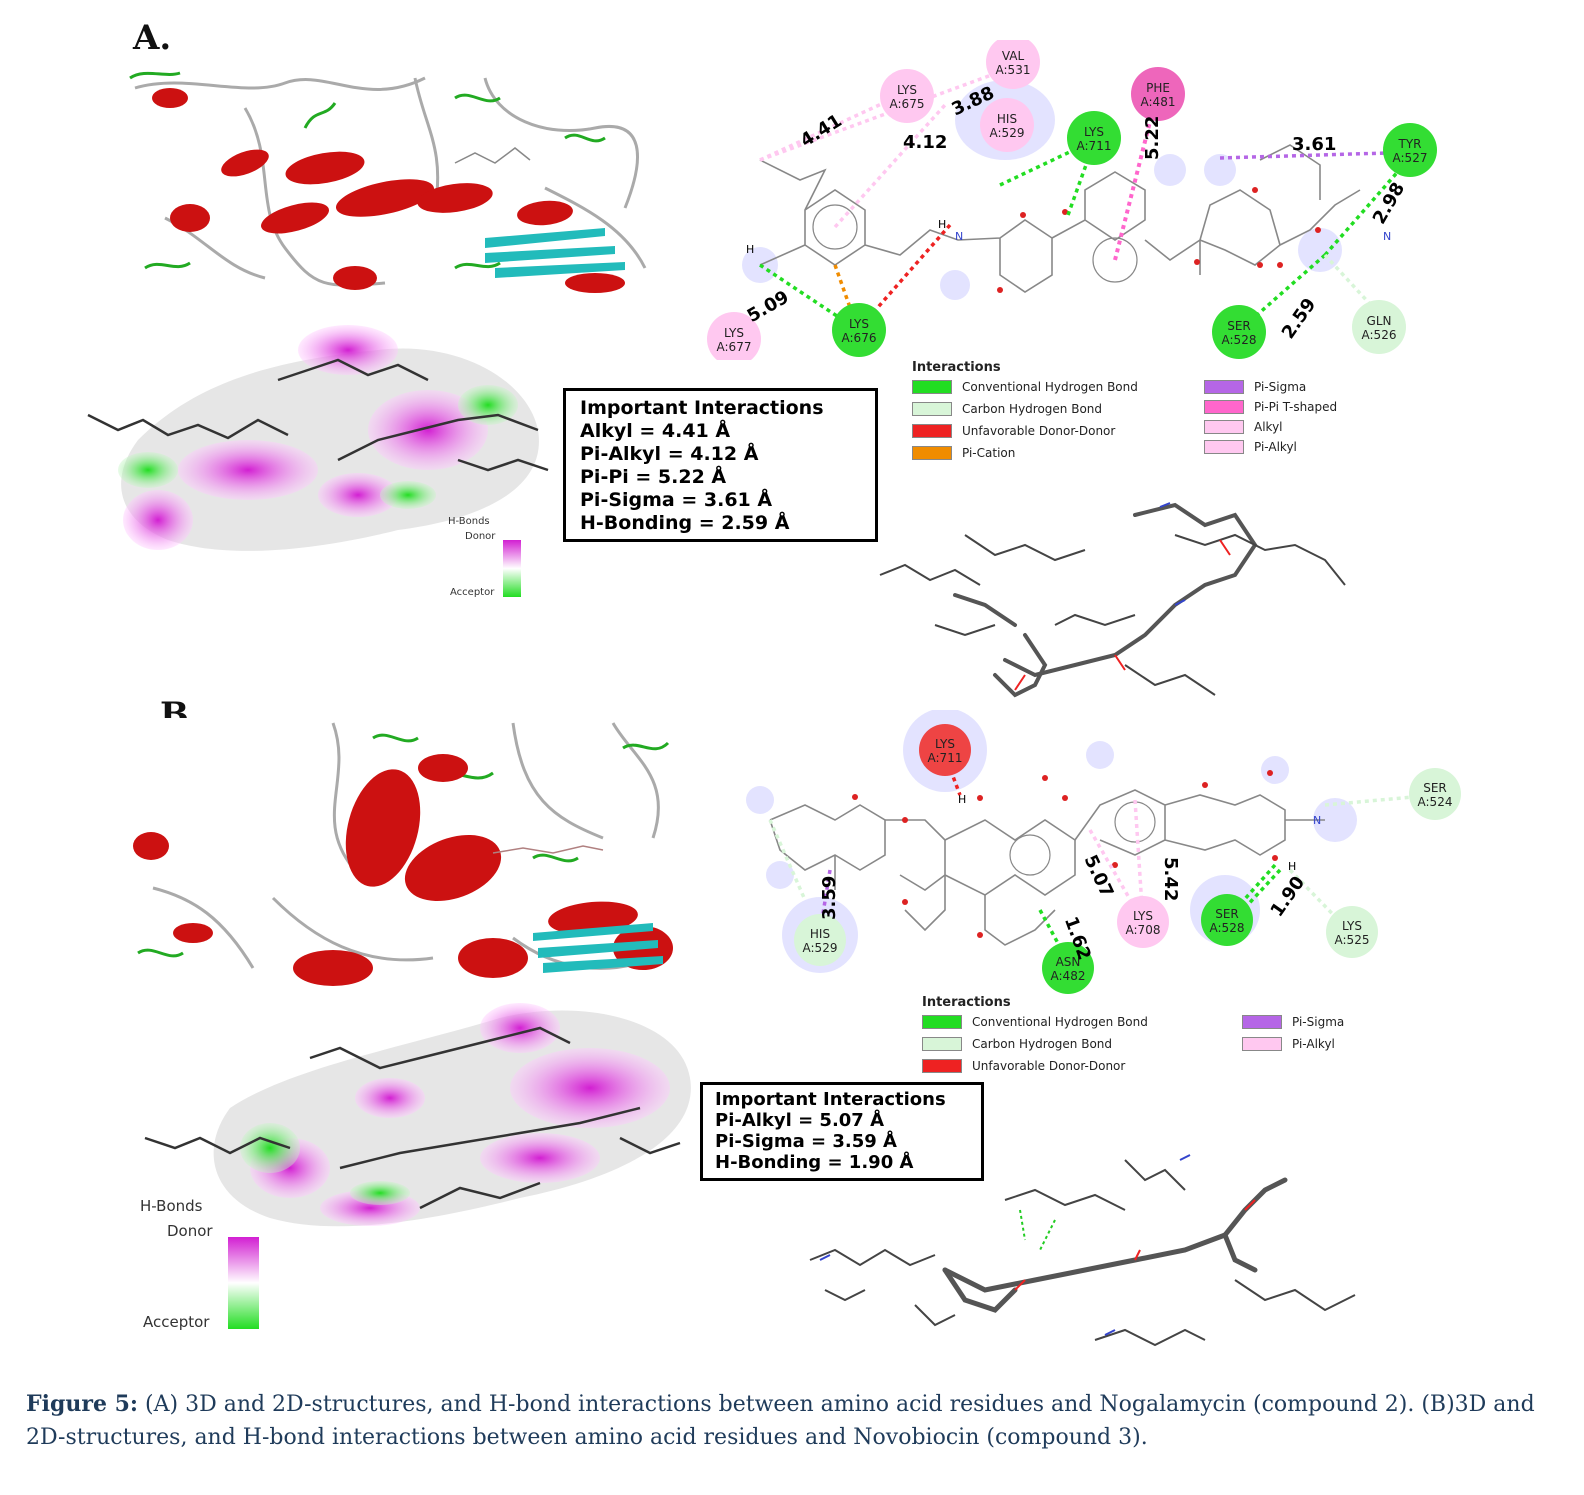 This screenshot has height=1495, width=1584. I want to click on residue-lys-711-a: LYS A:711, so click(1094, 138).